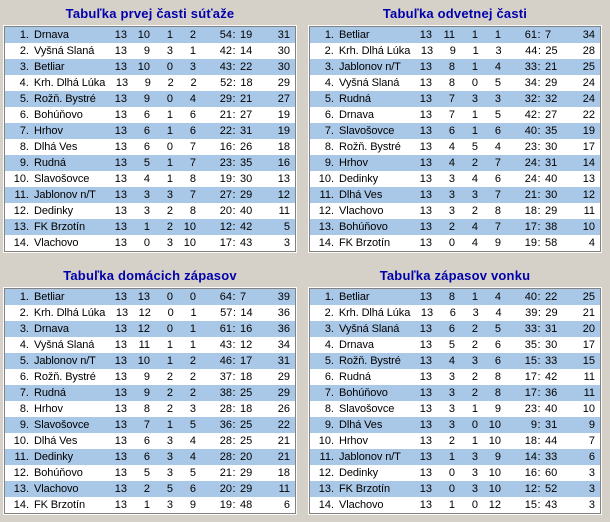 The height and width of the screenshot is (522, 610). What do you see at coordinates (455, 179) in the screenshot?
I see `table-row: 10. Dedinky 13 3 4 6 24:40 13` at bounding box center [455, 179].